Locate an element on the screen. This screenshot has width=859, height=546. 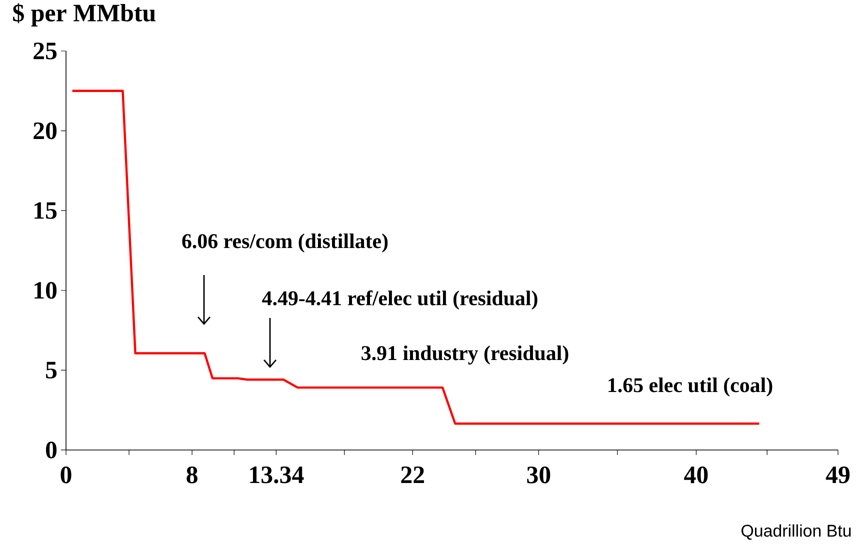
y-tick-label: 5 is located at coordinates (51, 370).